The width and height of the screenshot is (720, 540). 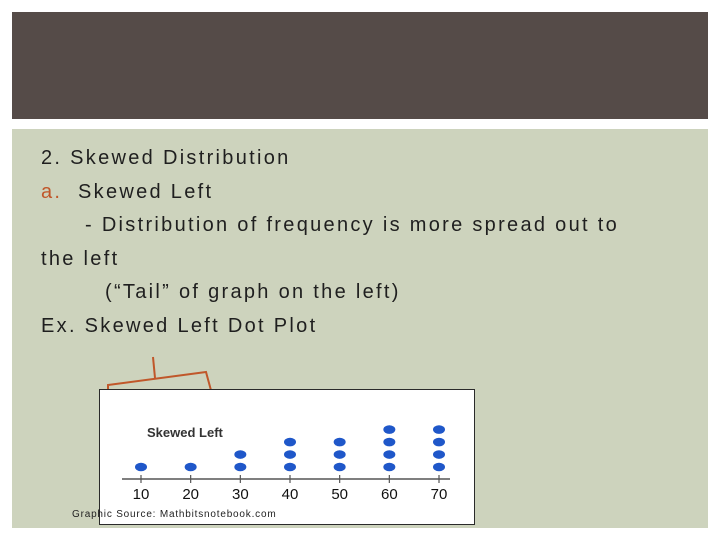 I want to click on subheading-text: Skewed Left, so click(x=146, y=191).